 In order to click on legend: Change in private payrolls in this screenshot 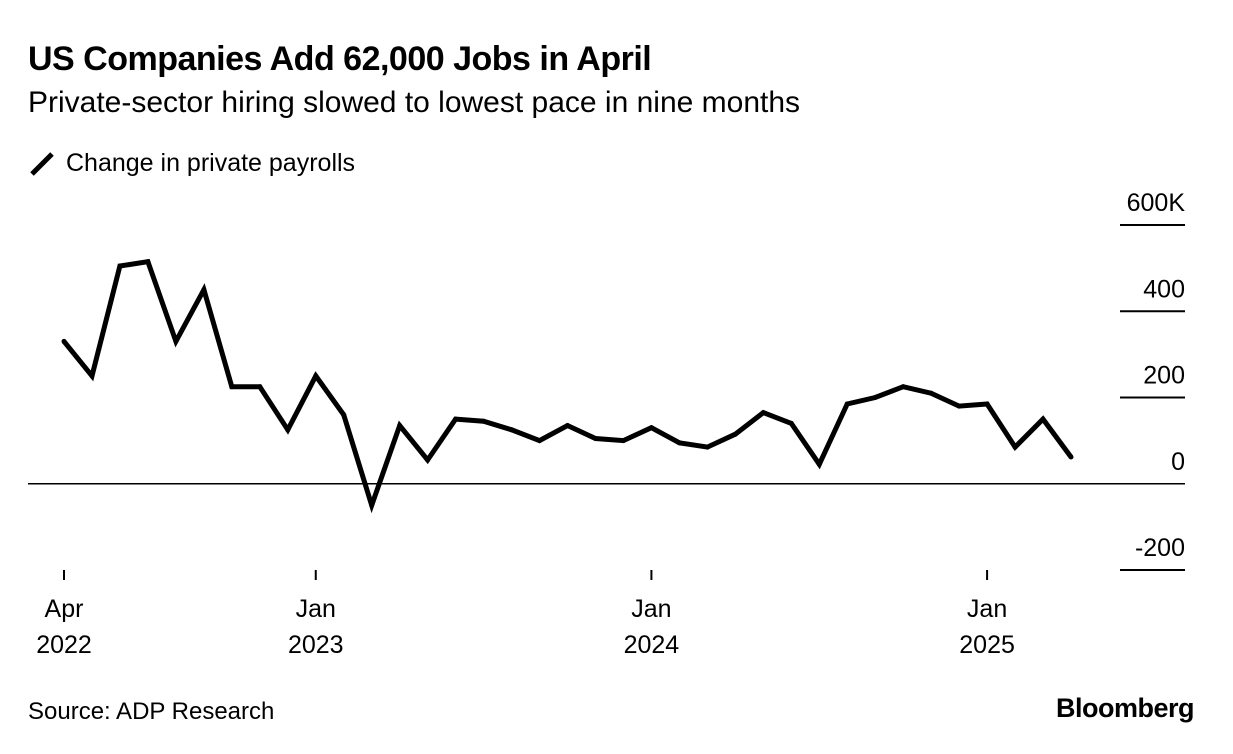, I will do `click(191, 163)`.